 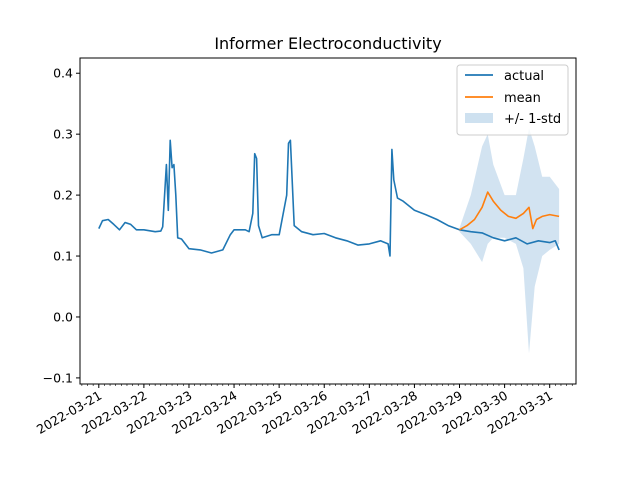 What do you see at coordinates (509, 211) in the screenshot?
I see `series-mean-line` at bounding box center [509, 211].